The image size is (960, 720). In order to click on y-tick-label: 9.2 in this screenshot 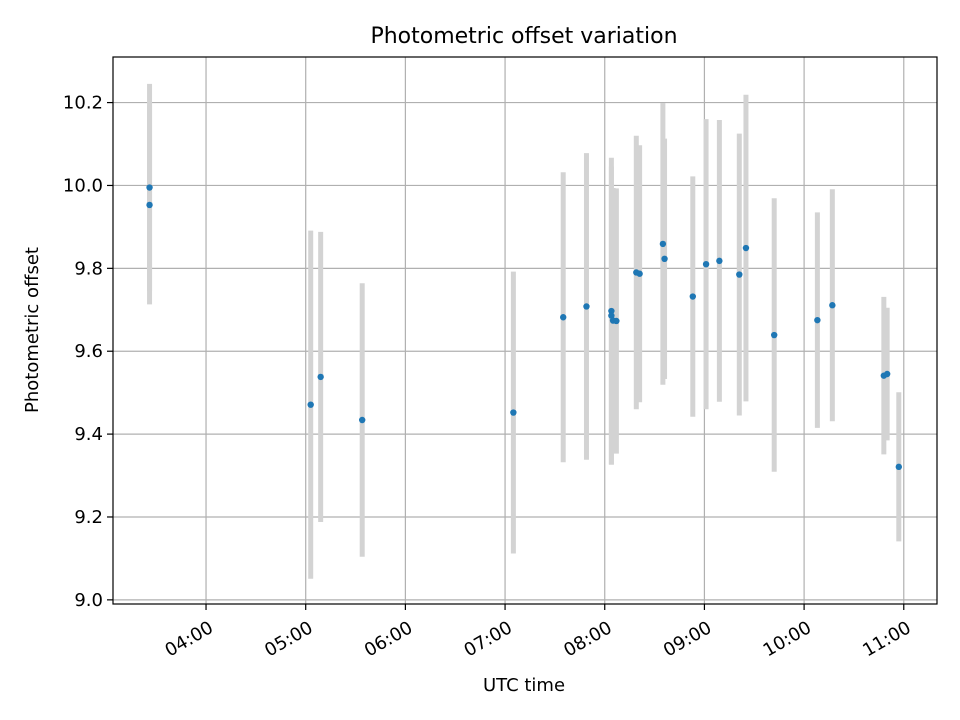, I will do `click(88, 517)`.